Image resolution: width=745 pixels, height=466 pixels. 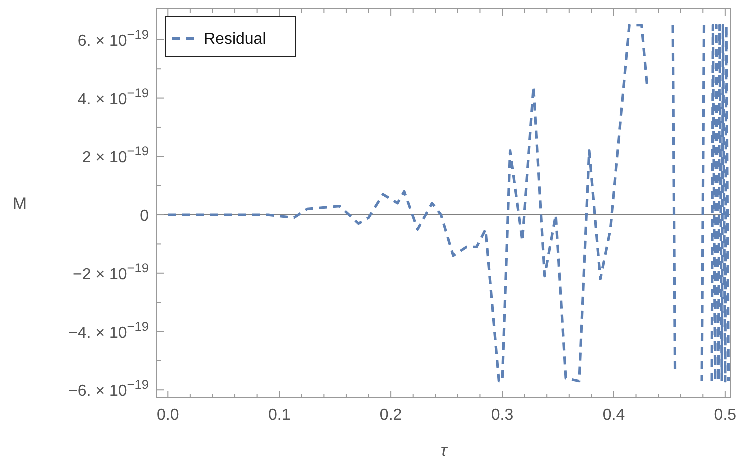 I want to click on y-tick-label: 4. × 10$^{−19}$, so click(x=113, y=96).